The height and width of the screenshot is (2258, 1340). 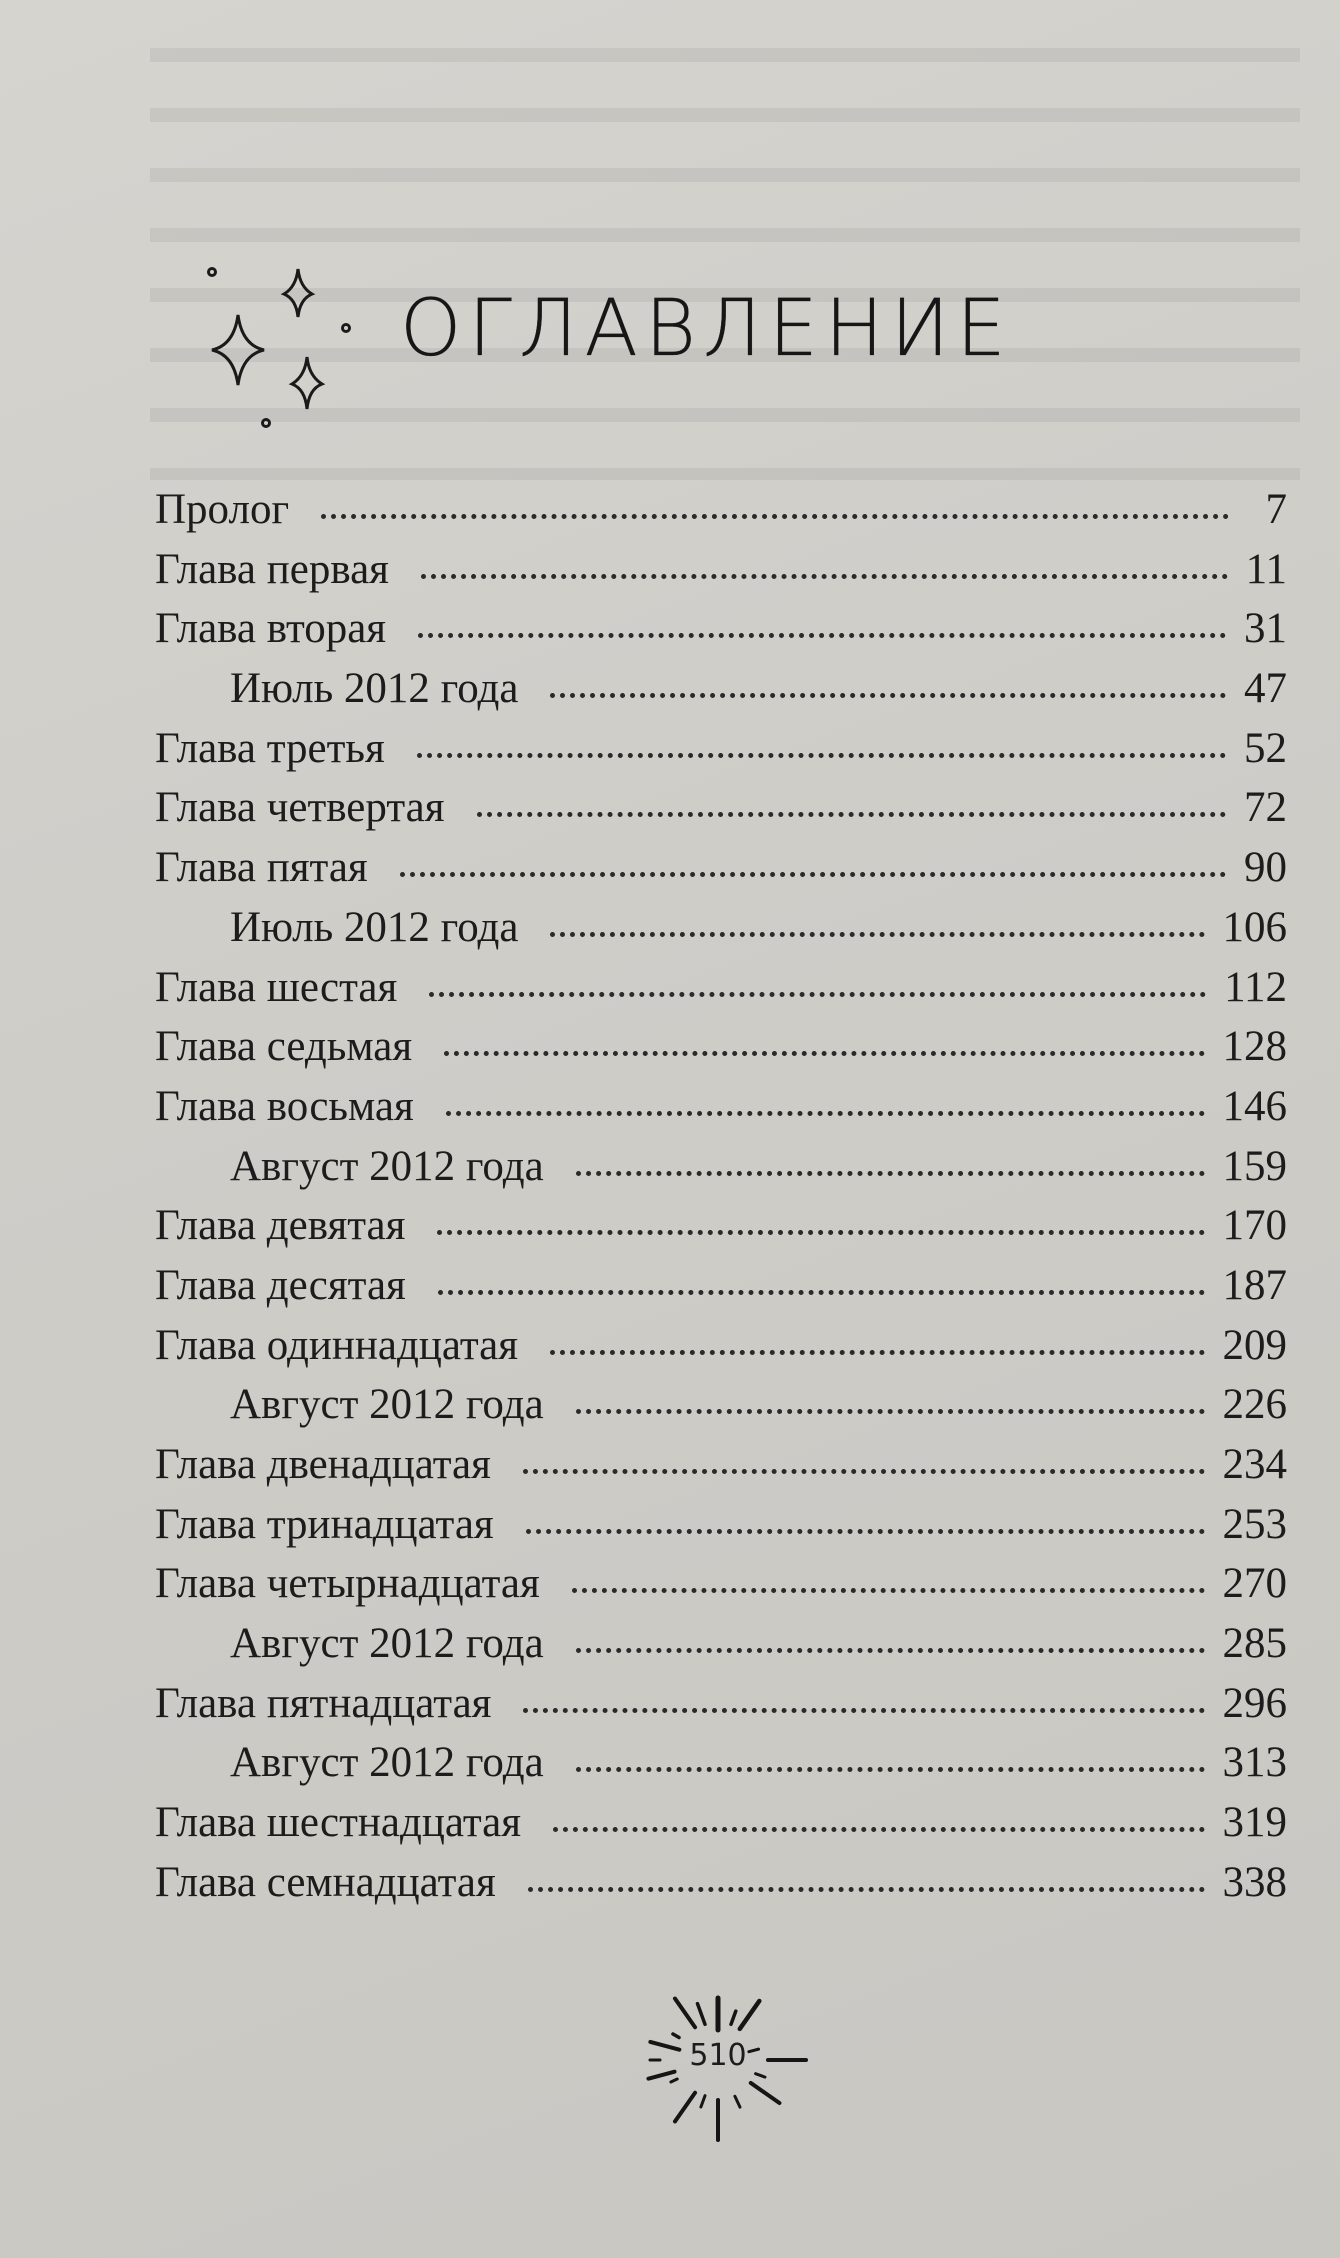 I want to click on entry-page-number: 7, so click(x=1276, y=509).